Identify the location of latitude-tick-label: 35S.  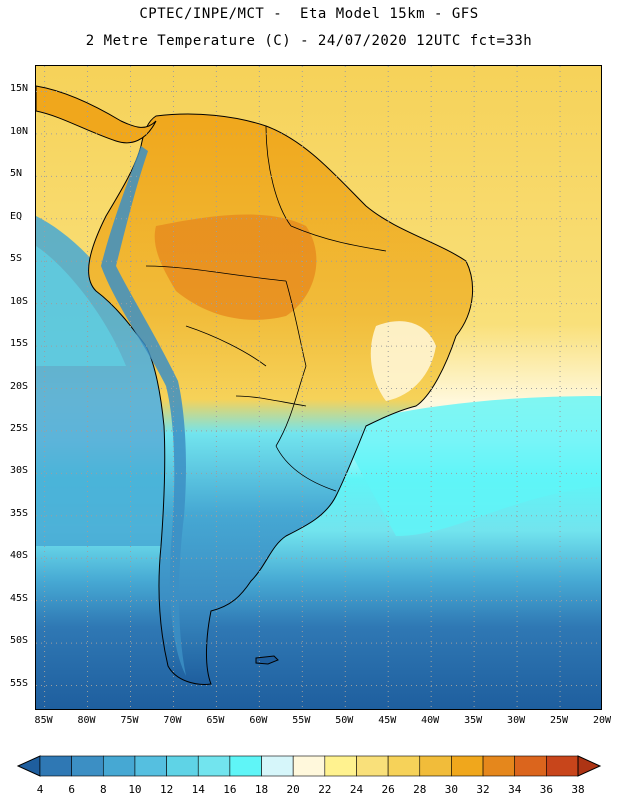
(19, 513).